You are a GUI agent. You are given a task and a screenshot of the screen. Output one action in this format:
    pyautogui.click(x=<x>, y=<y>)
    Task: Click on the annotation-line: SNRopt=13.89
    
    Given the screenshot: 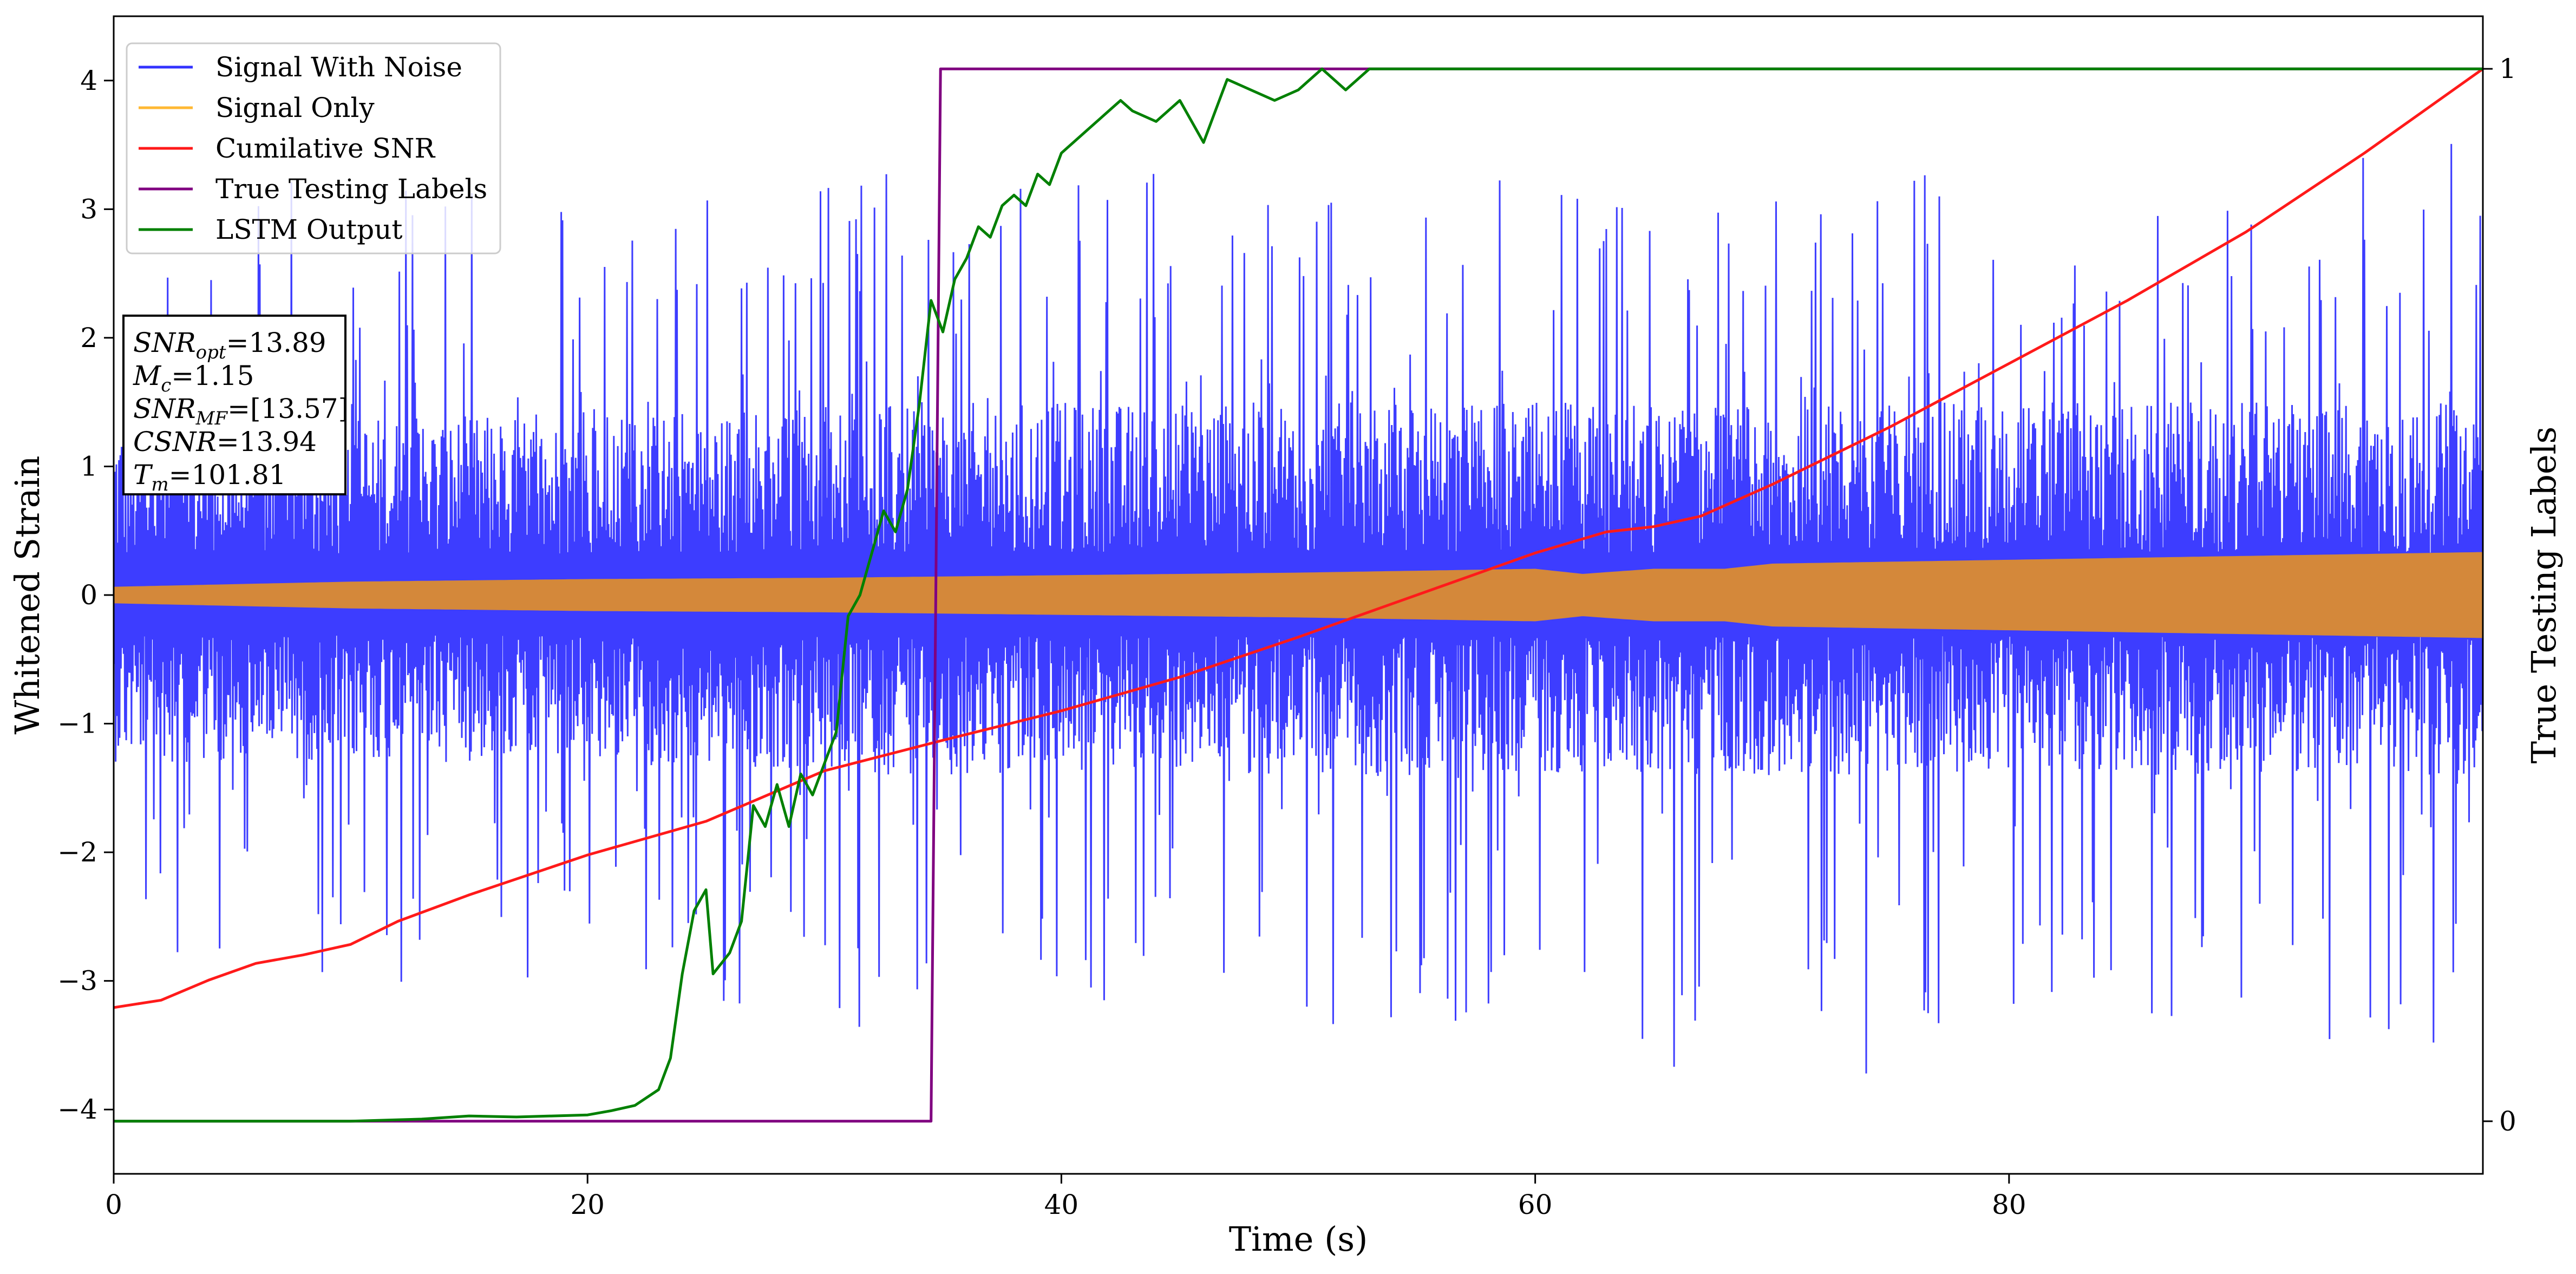 What is the action you would take?
    pyautogui.click(x=229, y=345)
    